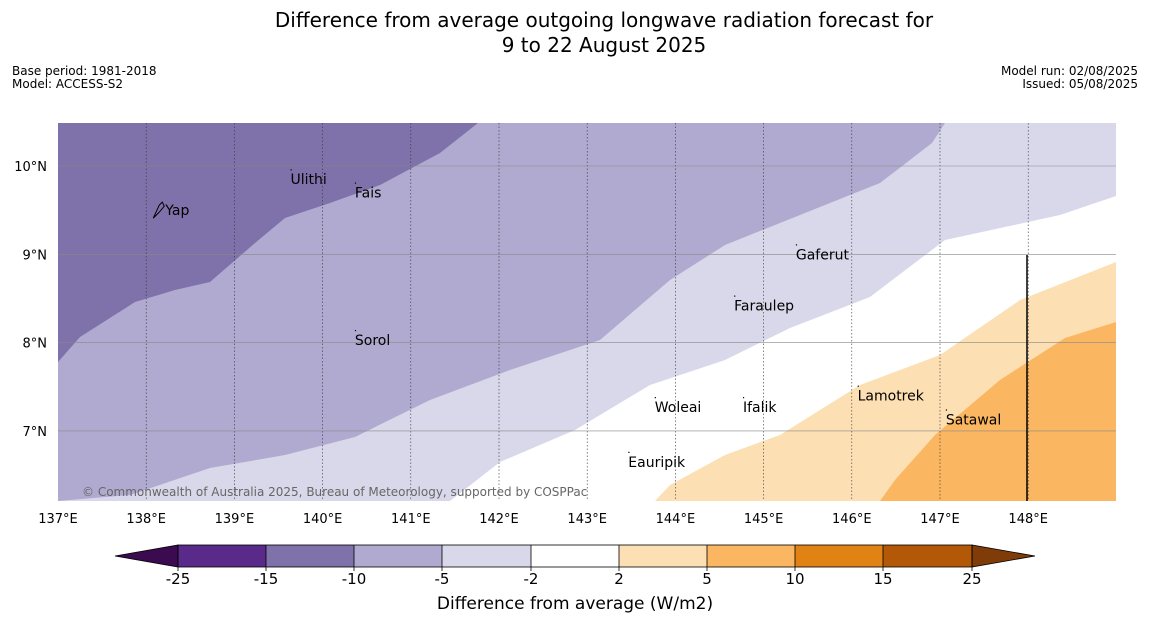 The image size is (1150, 644). I want to click on lon-tick-label: 142°E, so click(499, 519).